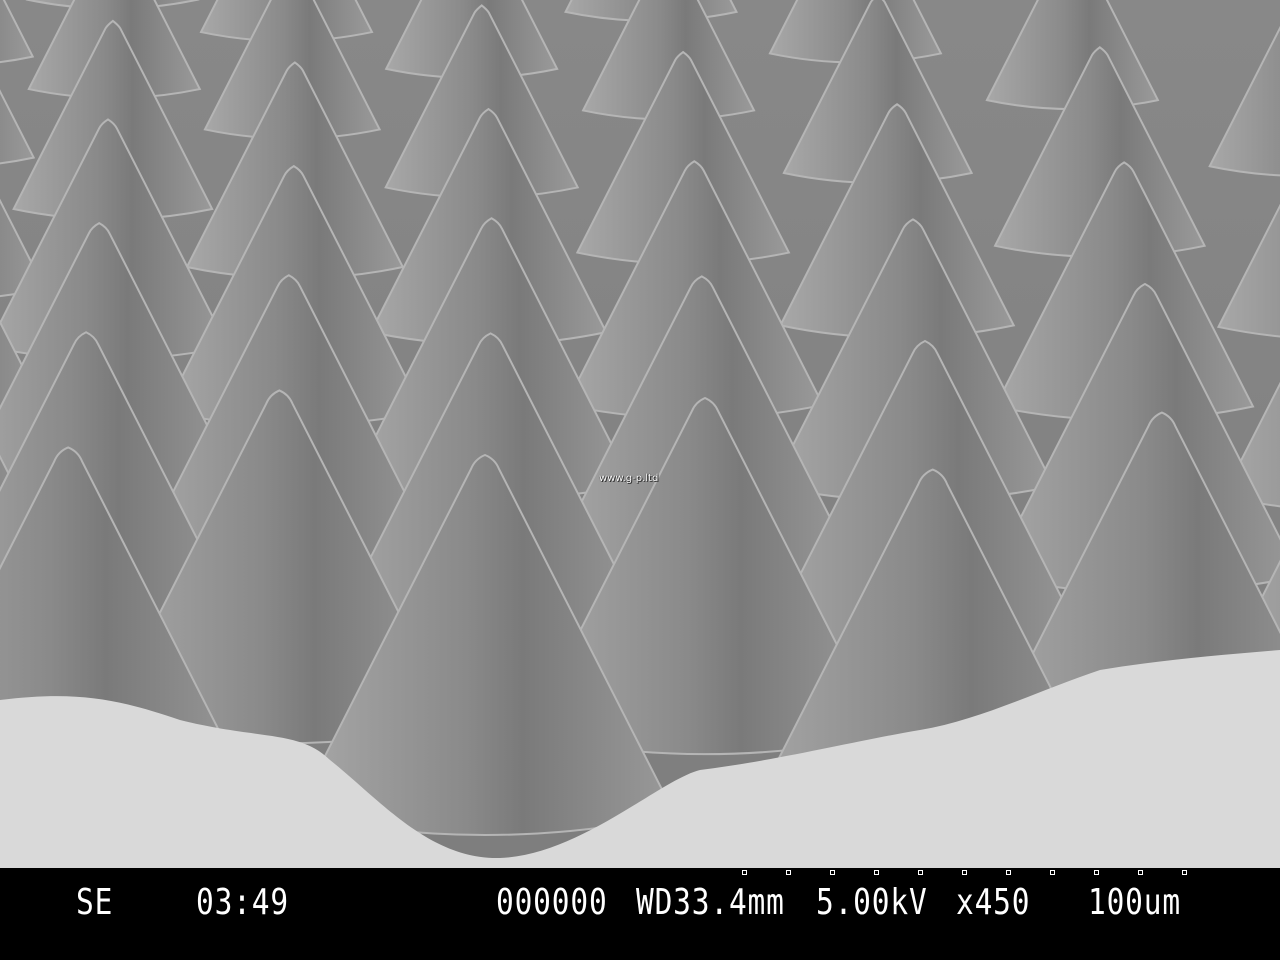 The image size is (1280, 960). What do you see at coordinates (710, 902) in the screenshot?
I see `working-distance: WD33.4mm` at bounding box center [710, 902].